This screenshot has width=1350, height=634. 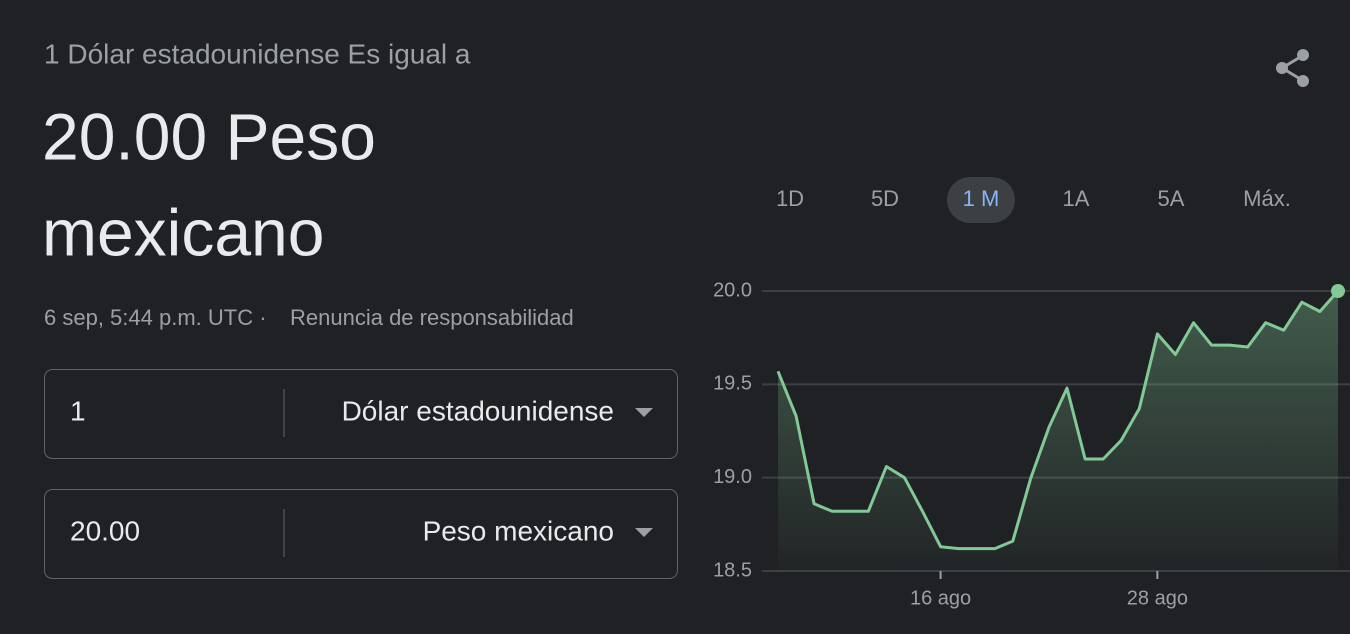 What do you see at coordinates (732, 477) in the screenshot?
I see `y-tick-label: 19.0` at bounding box center [732, 477].